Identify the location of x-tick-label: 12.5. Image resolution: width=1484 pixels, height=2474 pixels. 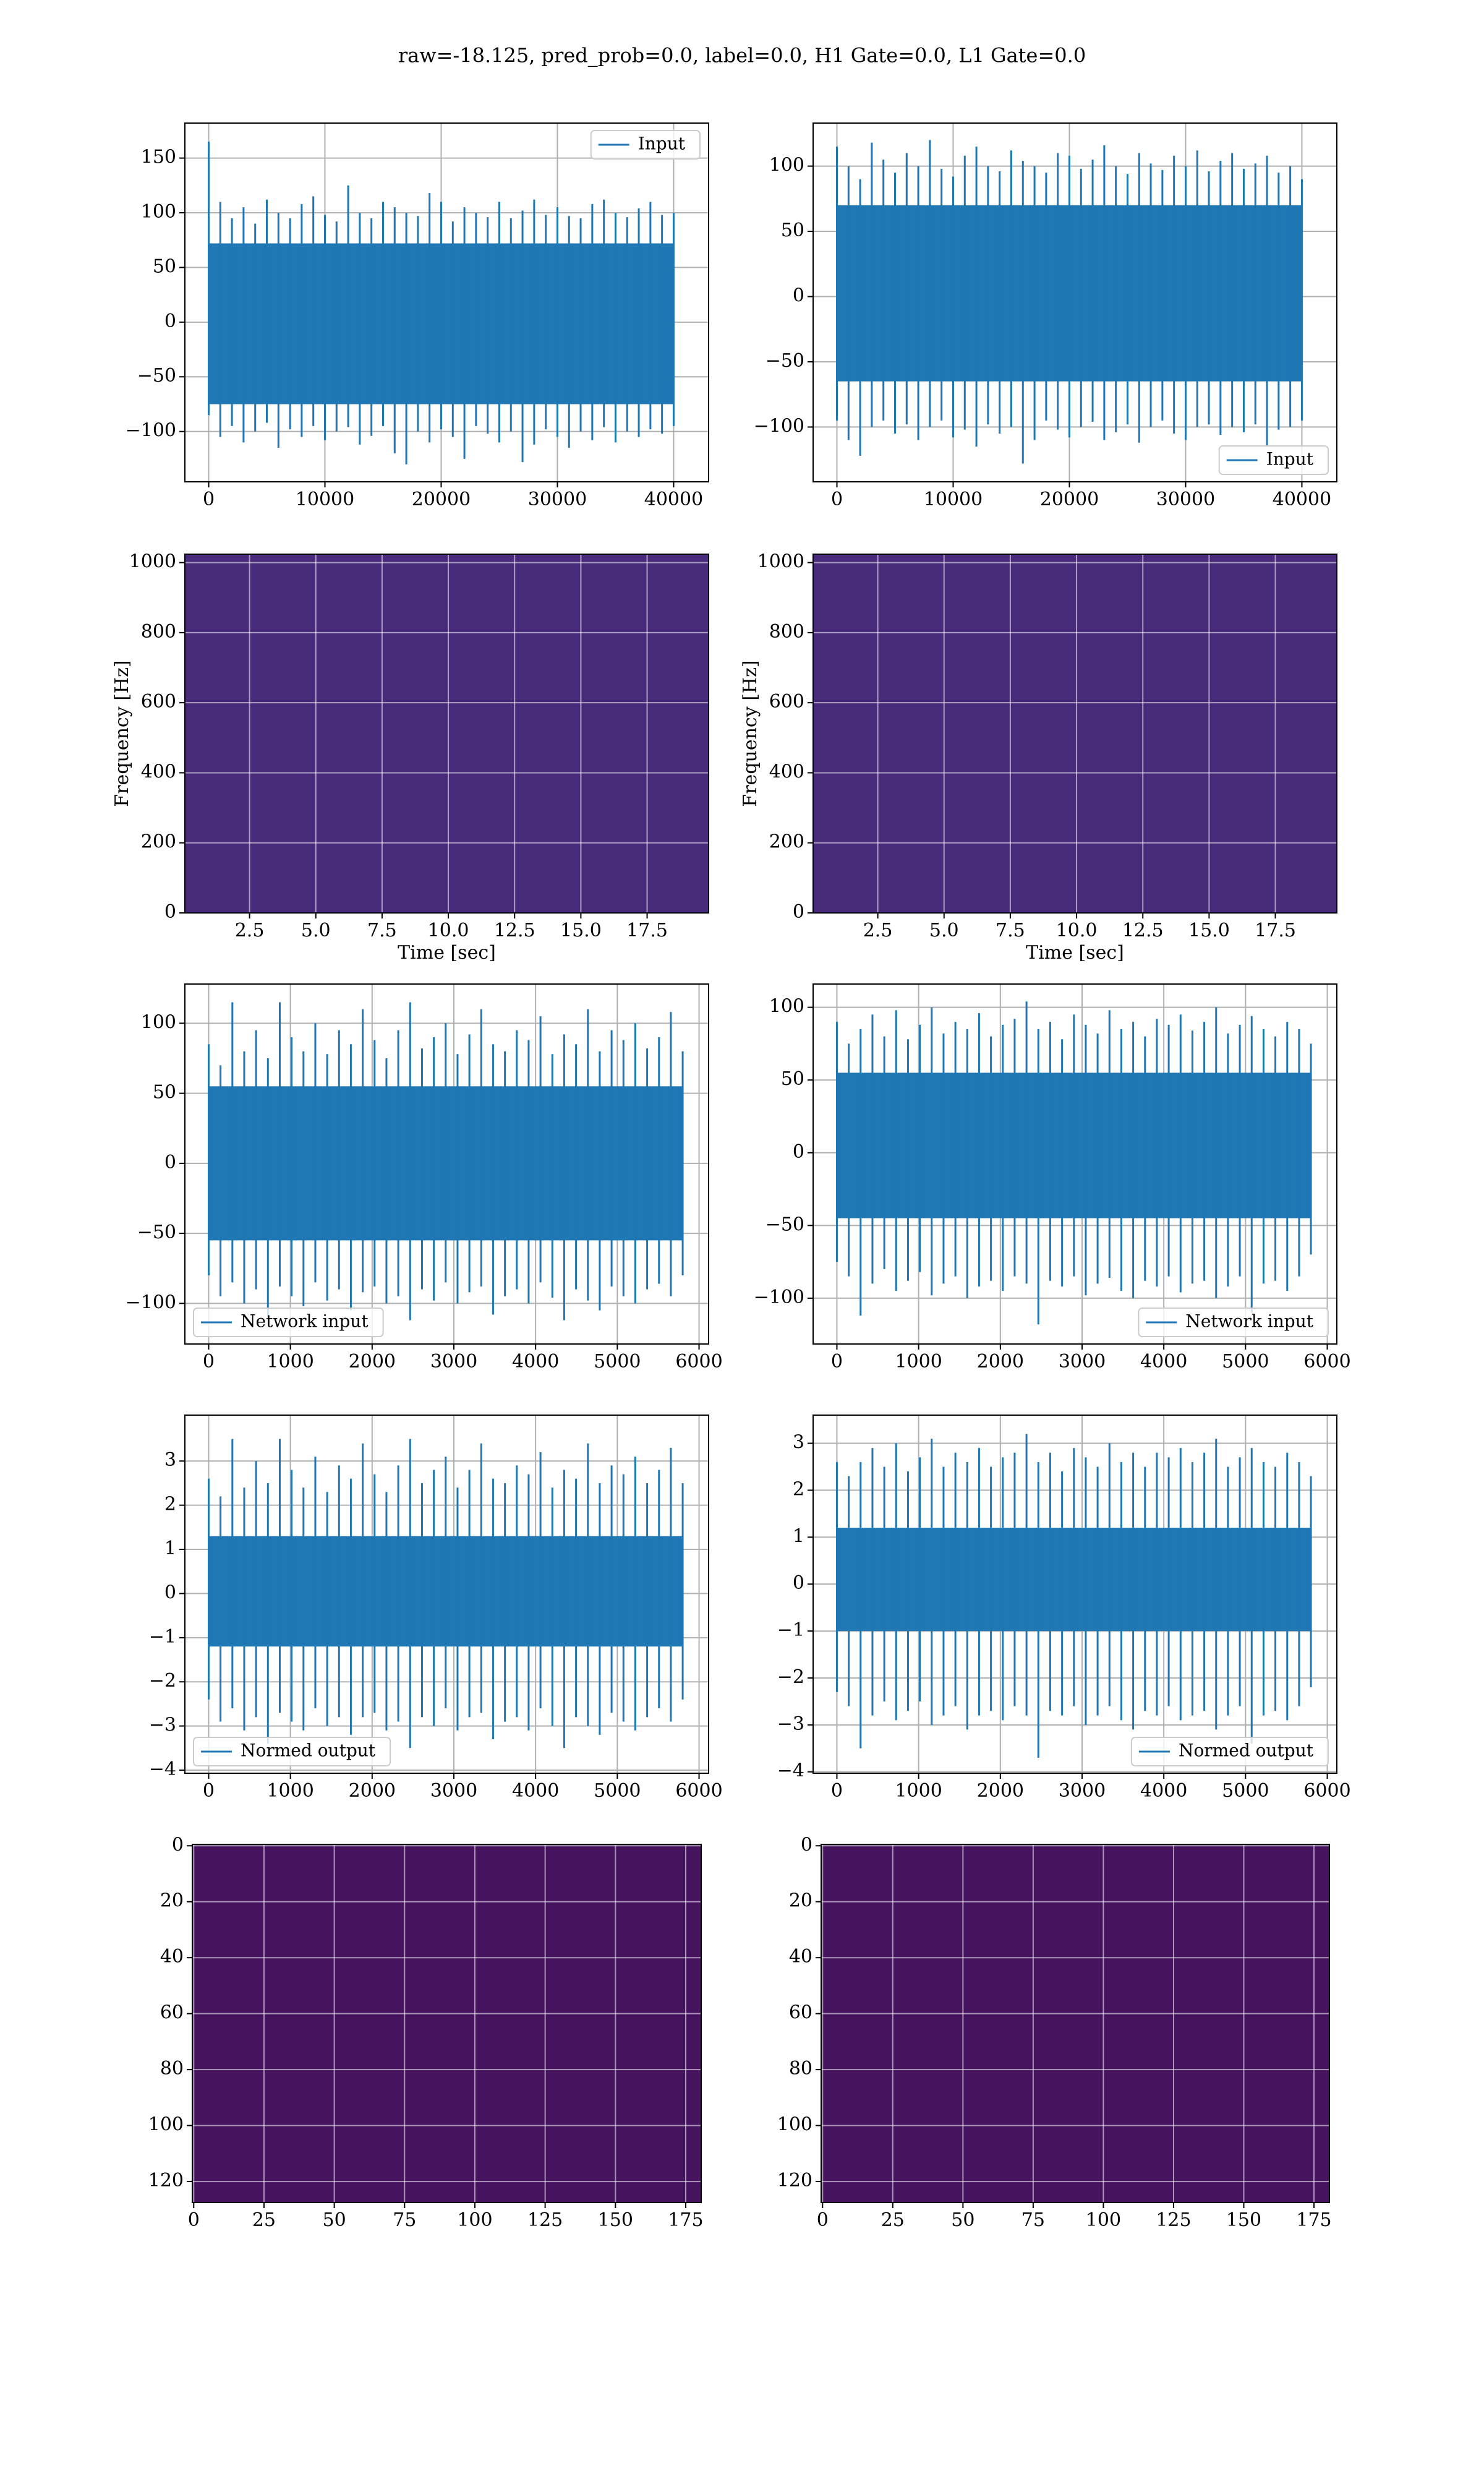
(1143, 930).